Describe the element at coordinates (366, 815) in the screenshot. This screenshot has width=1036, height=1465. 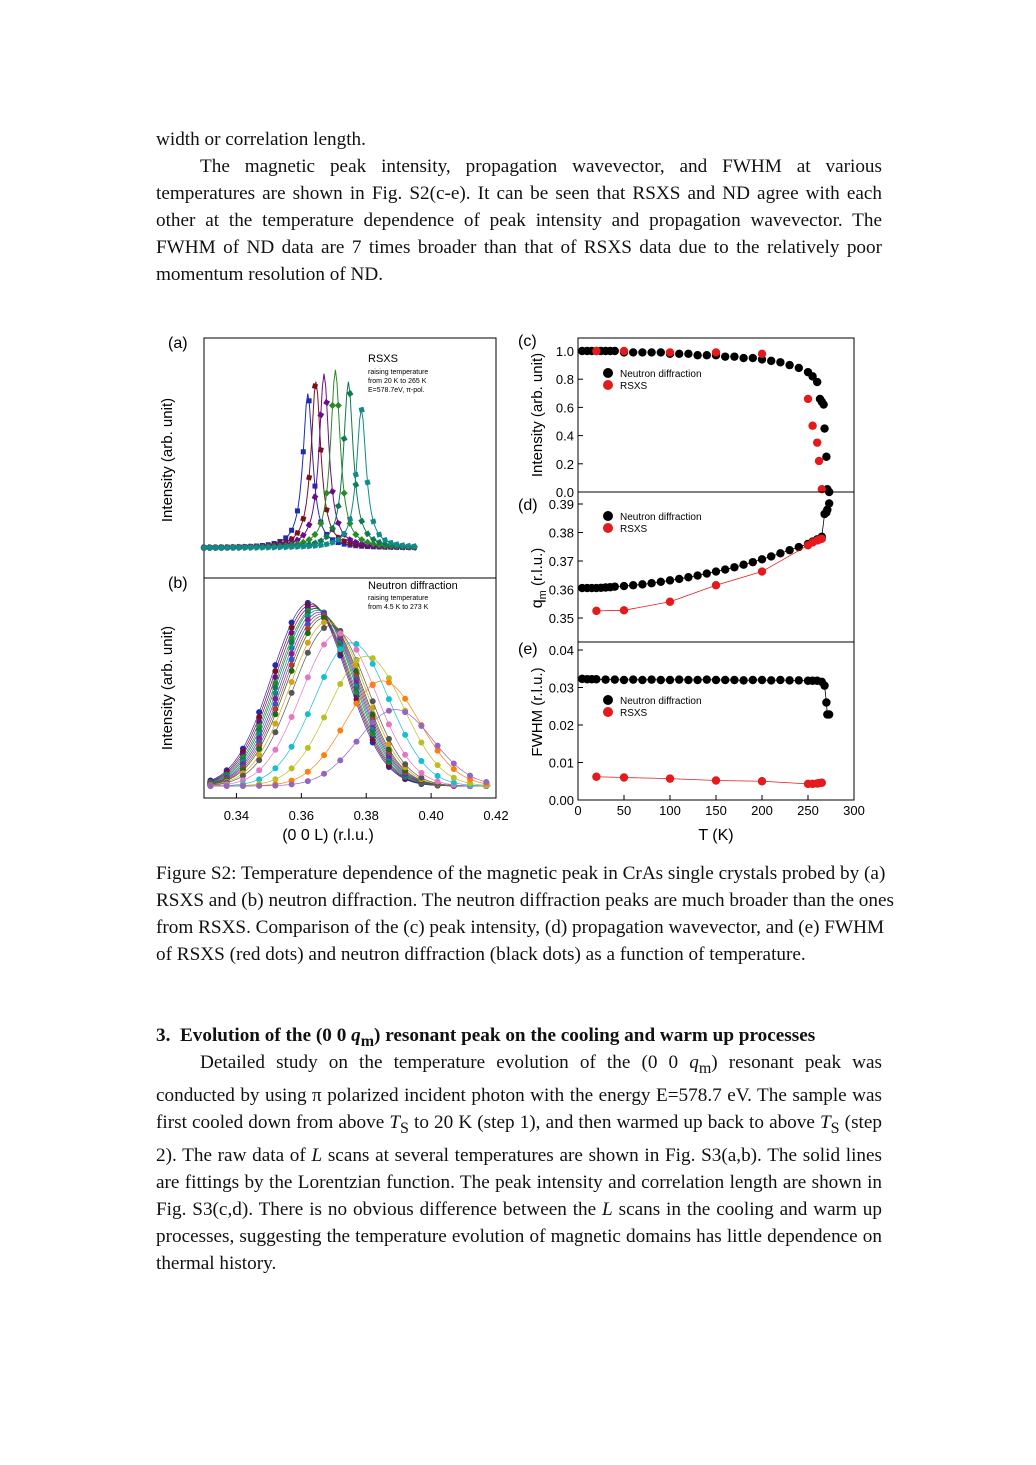
I see `panel-b-xtick-label: 0.38` at that location.